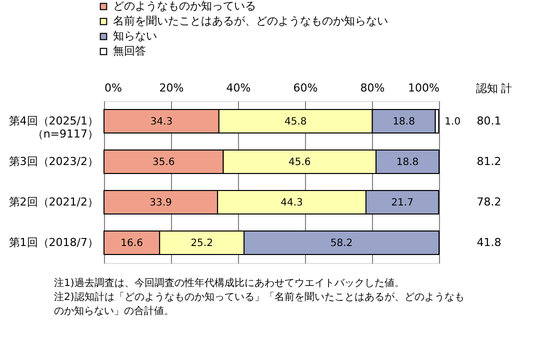 The image size is (541, 344). What do you see at coordinates (238, 88) in the screenshot?
I see `x-tick-label: 40%` at bounding box center [238, 88].